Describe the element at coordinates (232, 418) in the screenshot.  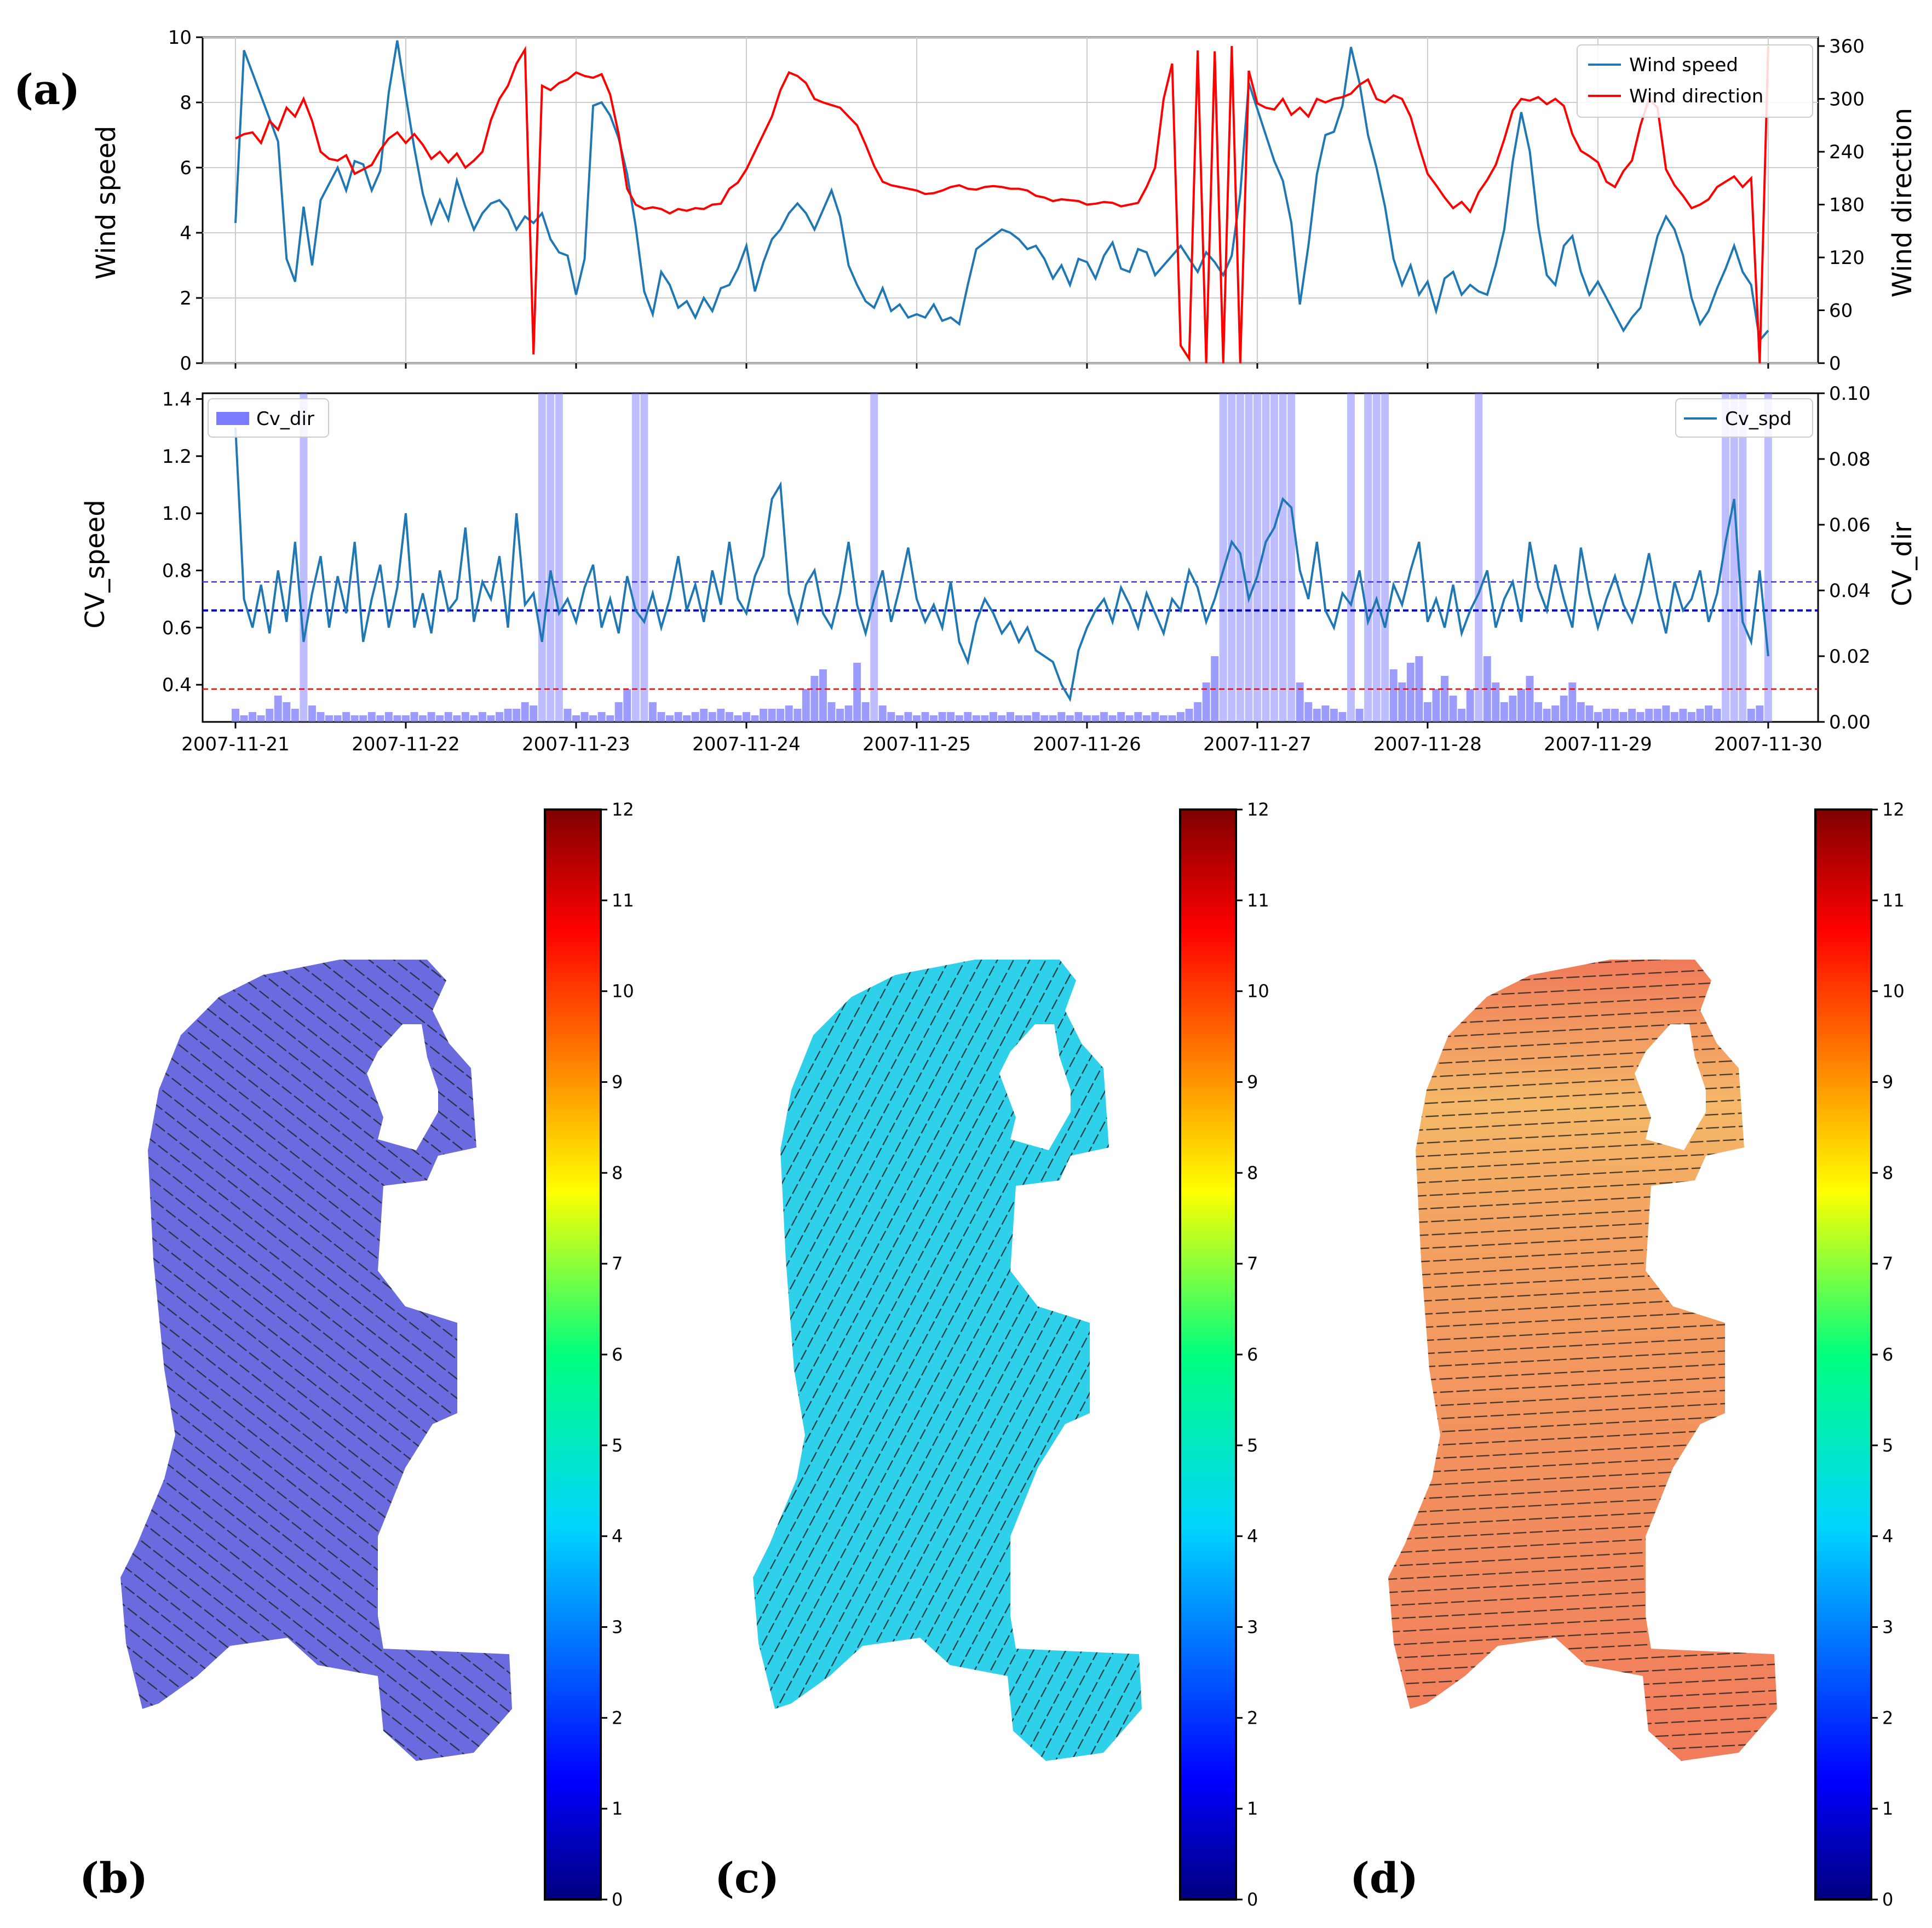
I see `legend-cv-dir-swatch` at that location.